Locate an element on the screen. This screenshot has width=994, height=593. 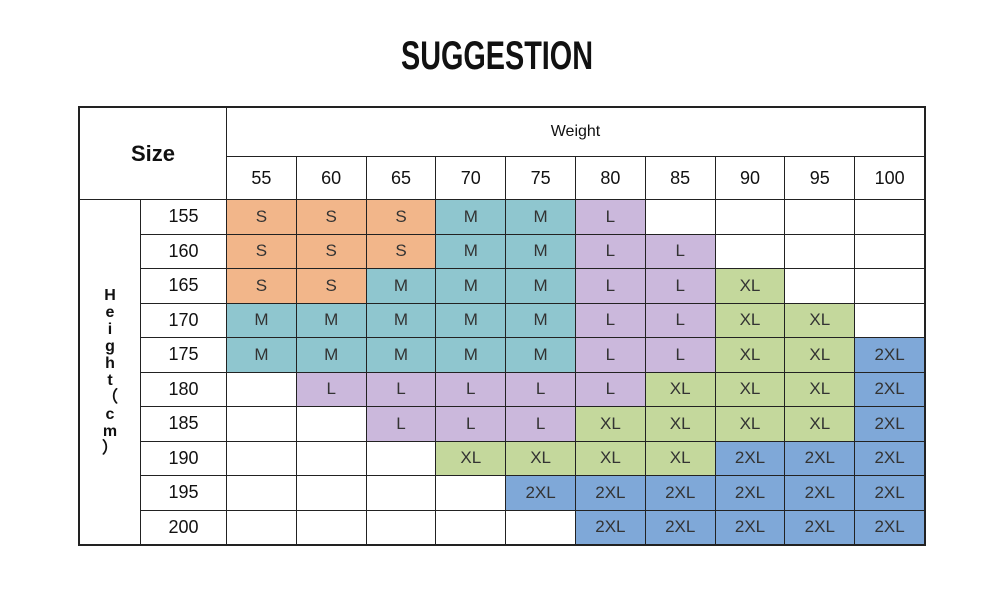
height-label-char: （ is located at coordinates (109, 397).